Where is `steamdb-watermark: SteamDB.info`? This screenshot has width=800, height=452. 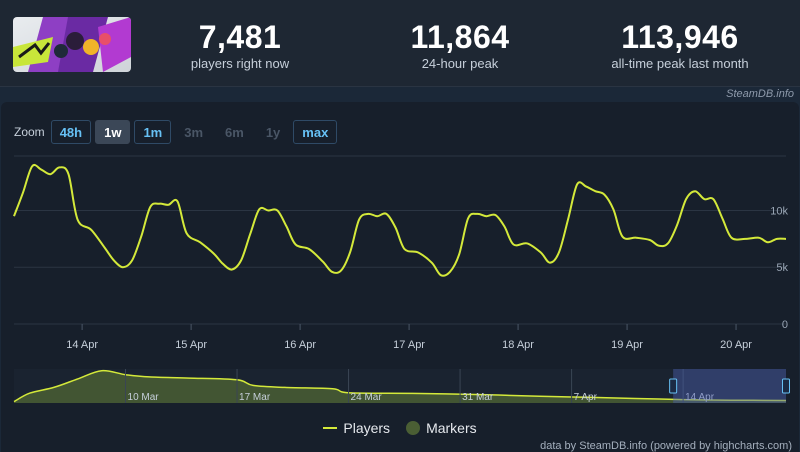
steamdb-watermark: SteamDB.info is located at coordinates (760, 94).